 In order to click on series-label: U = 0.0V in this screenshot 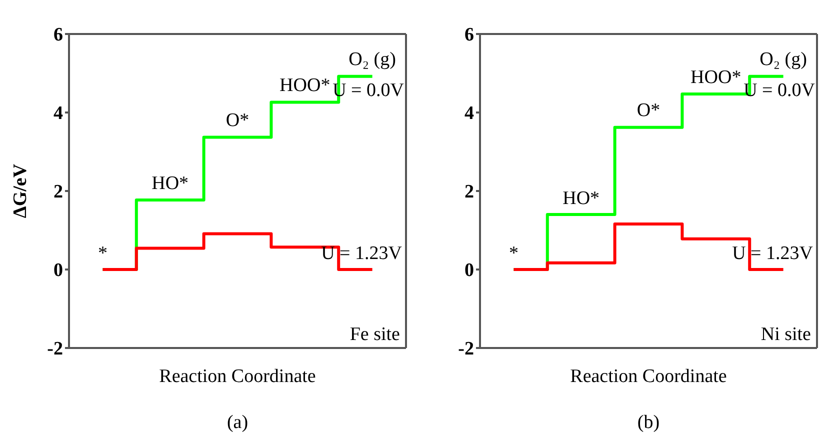, I will do `click(779, 91)`.